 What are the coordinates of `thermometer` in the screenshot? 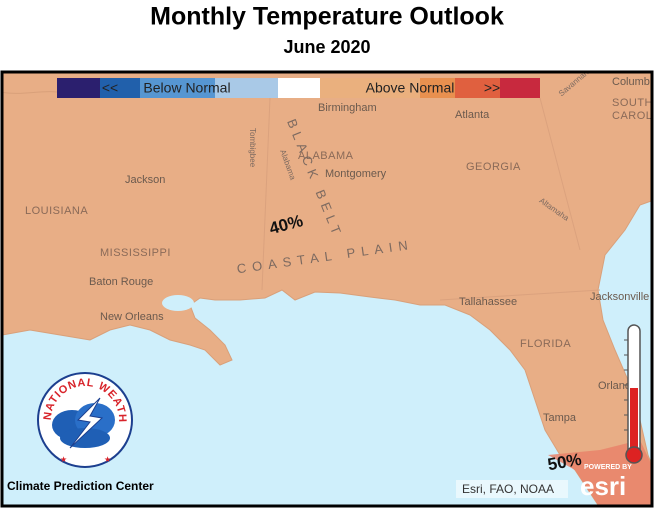 It's located at (633, 394).